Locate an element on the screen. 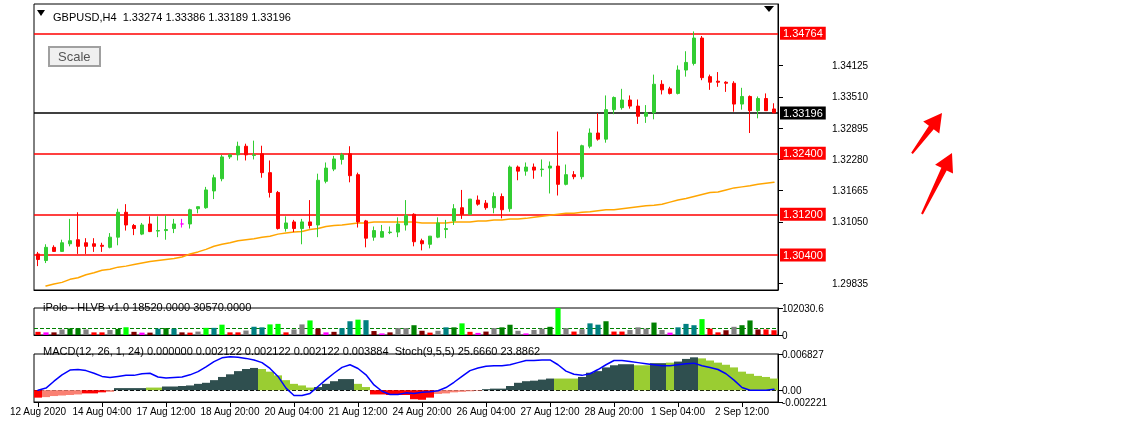  x-tick-label: 21 Aug 12:00 is located at coordinates (358, 411).